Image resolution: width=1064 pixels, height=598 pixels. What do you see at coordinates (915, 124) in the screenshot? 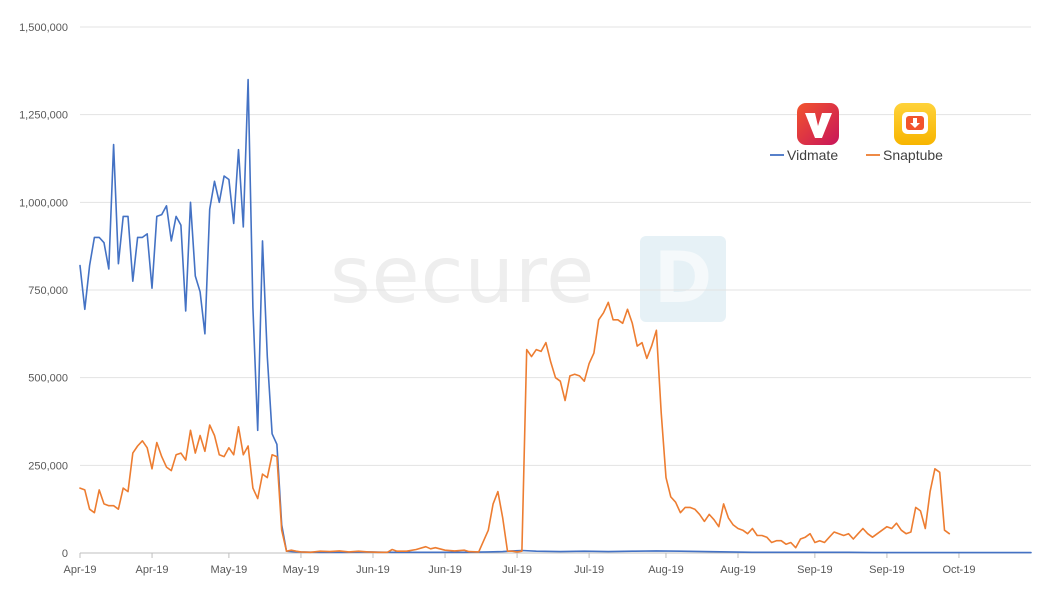
I see `snaptube-logo-icon` at bounding box center [915, 124].